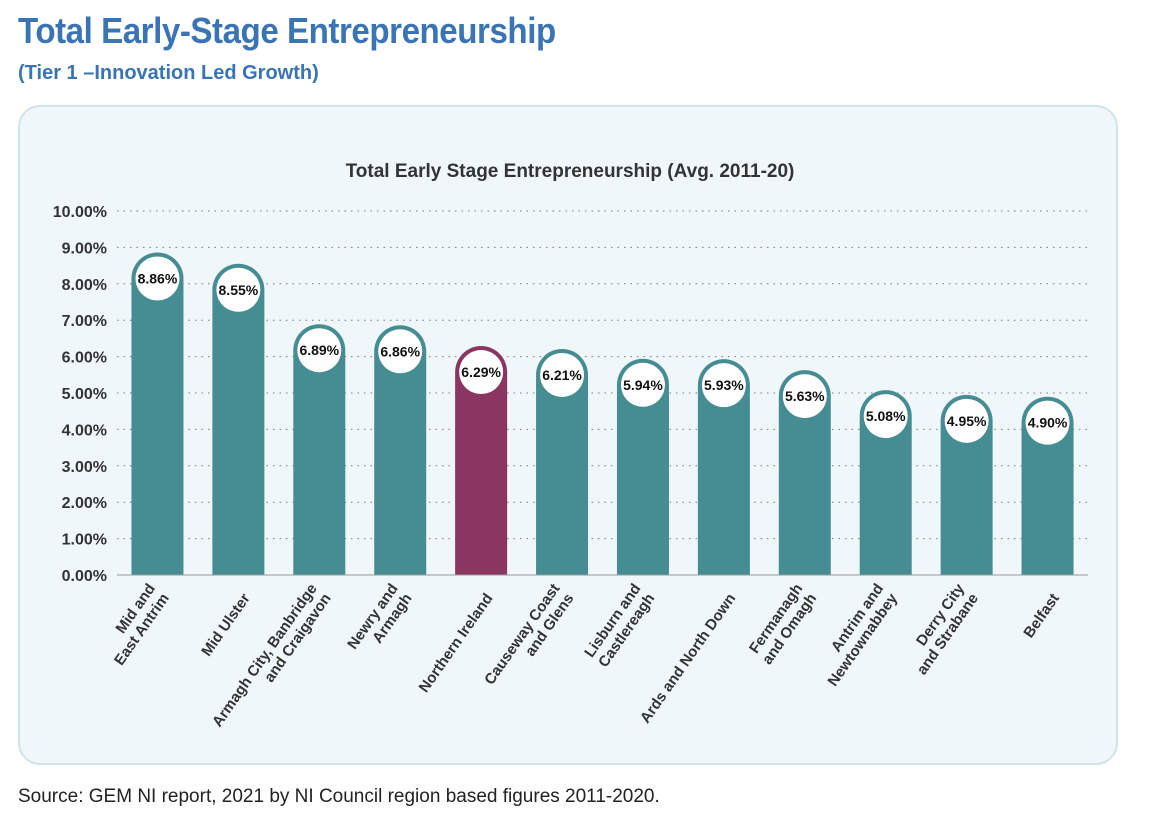 This screenshot has height=822, width=1162. I want to click on data-label: 5.63%, so click(805, 396).